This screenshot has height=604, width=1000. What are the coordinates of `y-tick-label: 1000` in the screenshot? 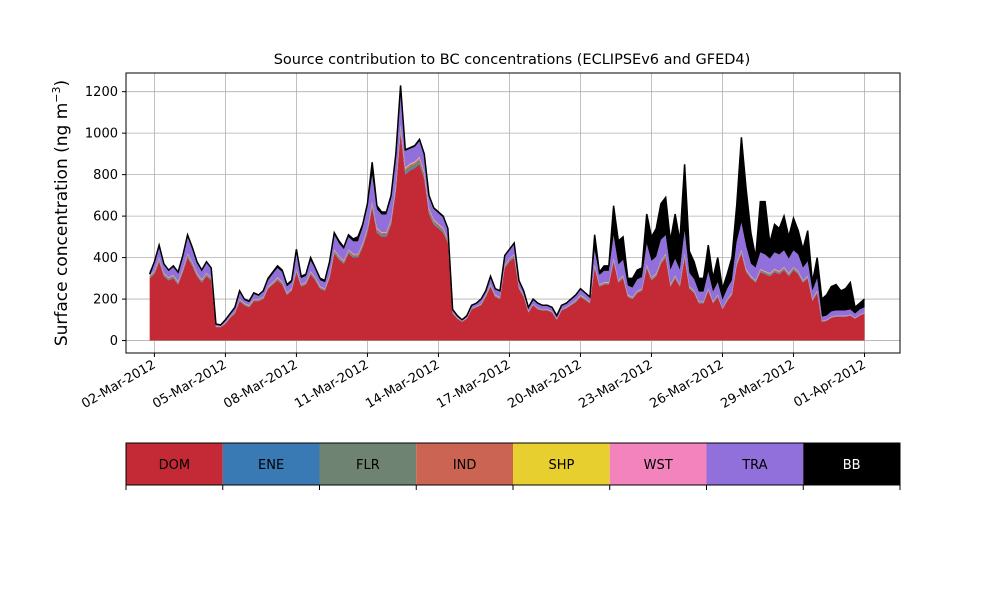 It's located at (101, 134).